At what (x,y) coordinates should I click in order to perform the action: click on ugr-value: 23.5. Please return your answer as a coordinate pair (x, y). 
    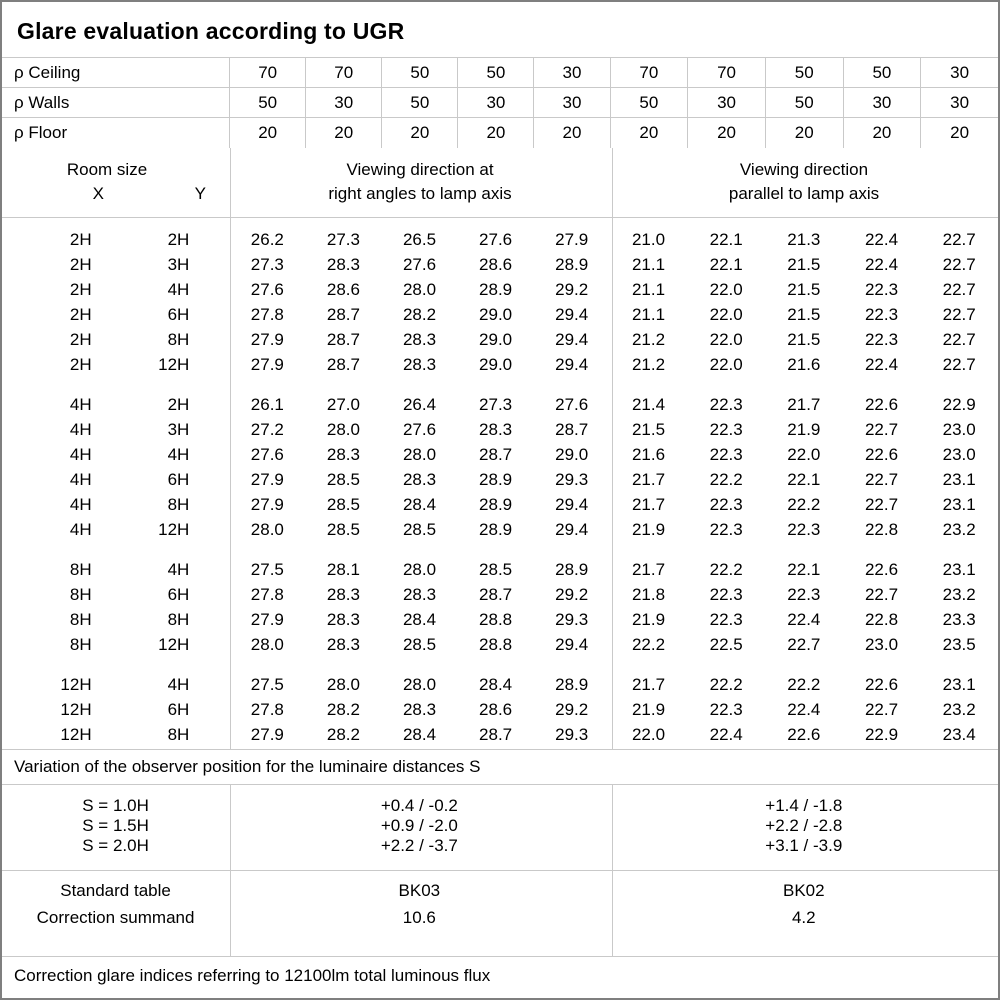
    Looking at the image, I should click on (959, 644).